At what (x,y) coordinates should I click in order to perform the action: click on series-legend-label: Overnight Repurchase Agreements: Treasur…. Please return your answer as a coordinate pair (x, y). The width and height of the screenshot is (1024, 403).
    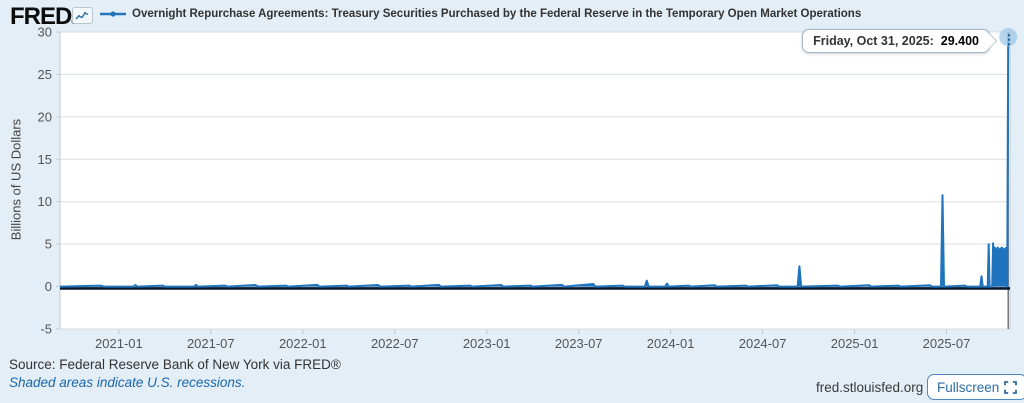
    Looking at the image, I should click on (497, 14).